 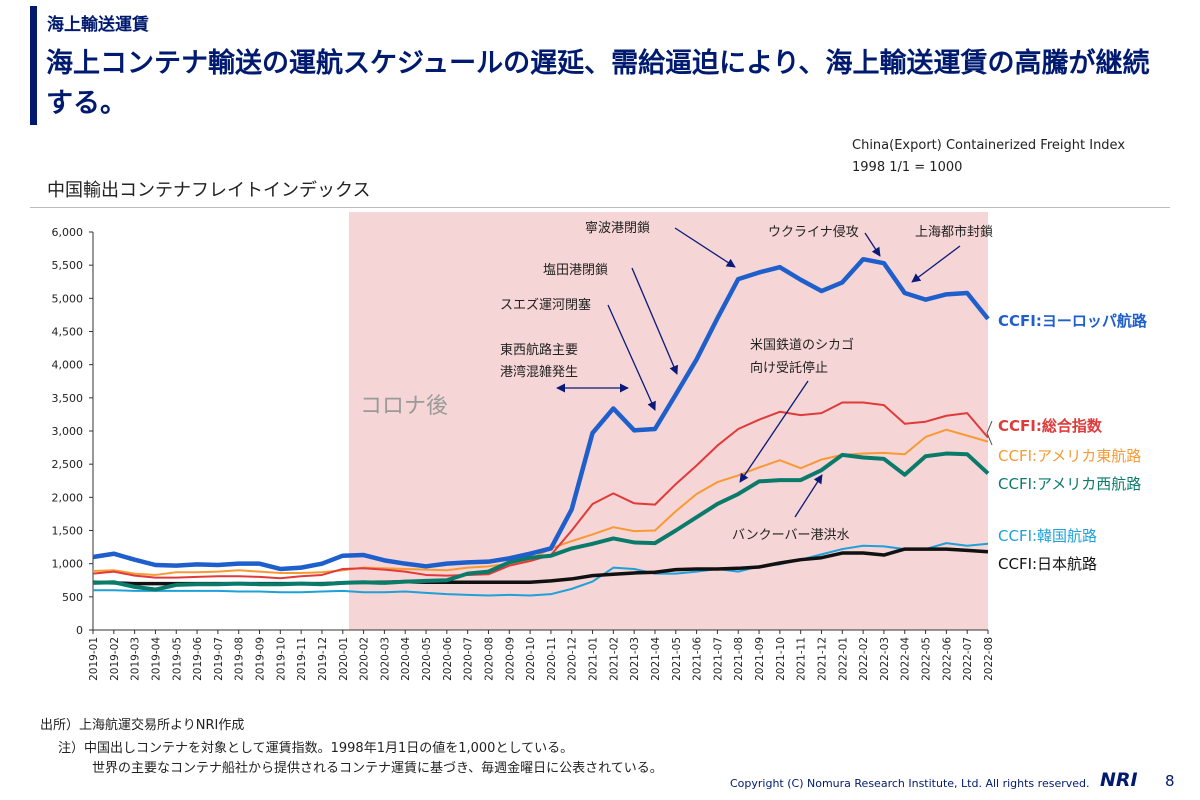 I want to click on x-tick-label: 2020-11, so click(x=552, y=659).